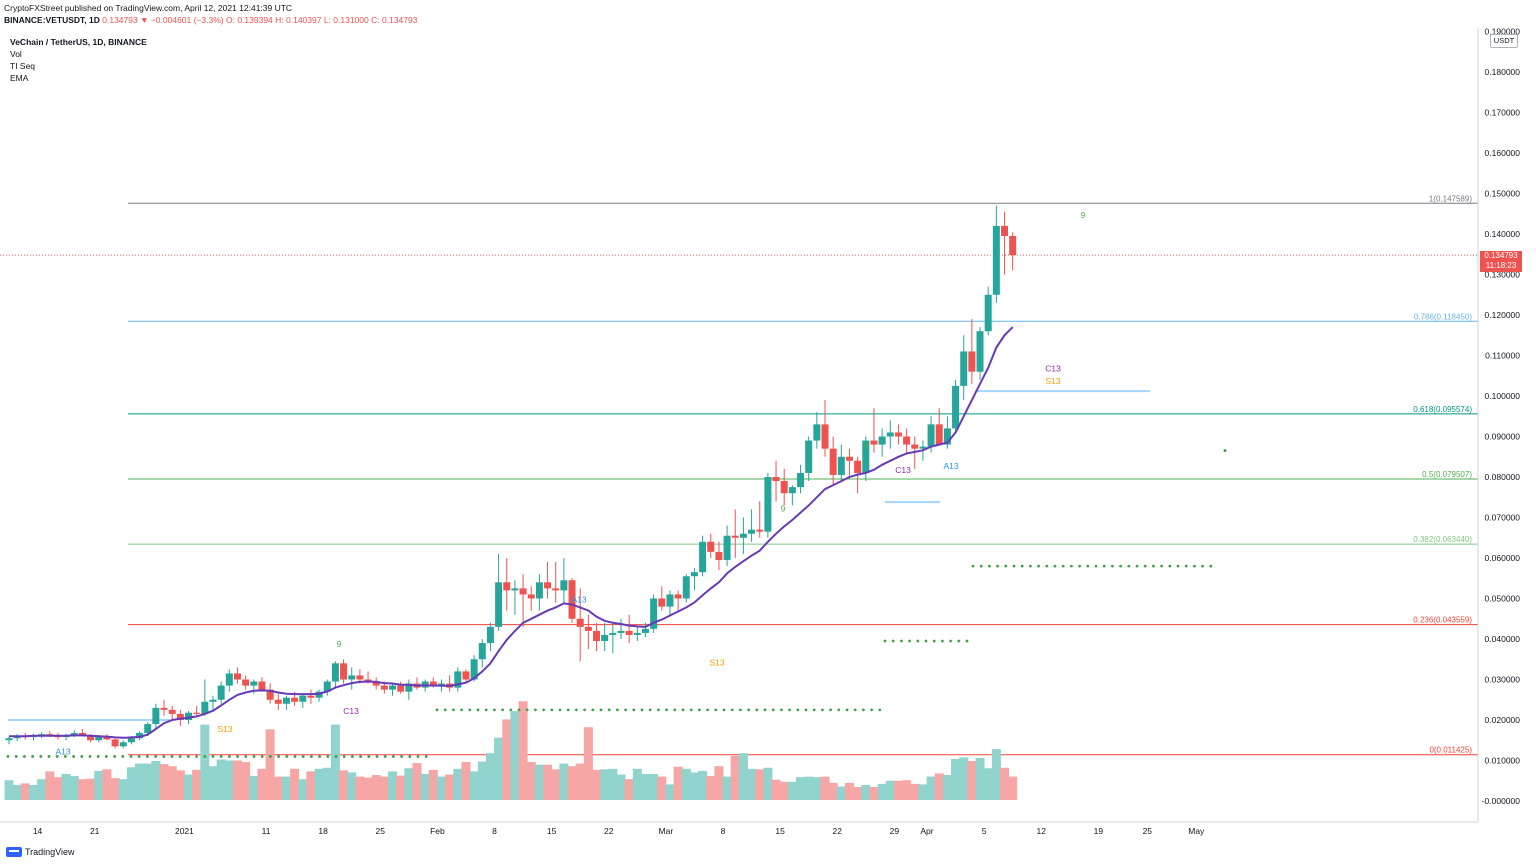  What do you see at coordinates (1503, 720) in the screenshot?
I see `price-tick-label: 0.020000` at bounding box center [1503, 720].